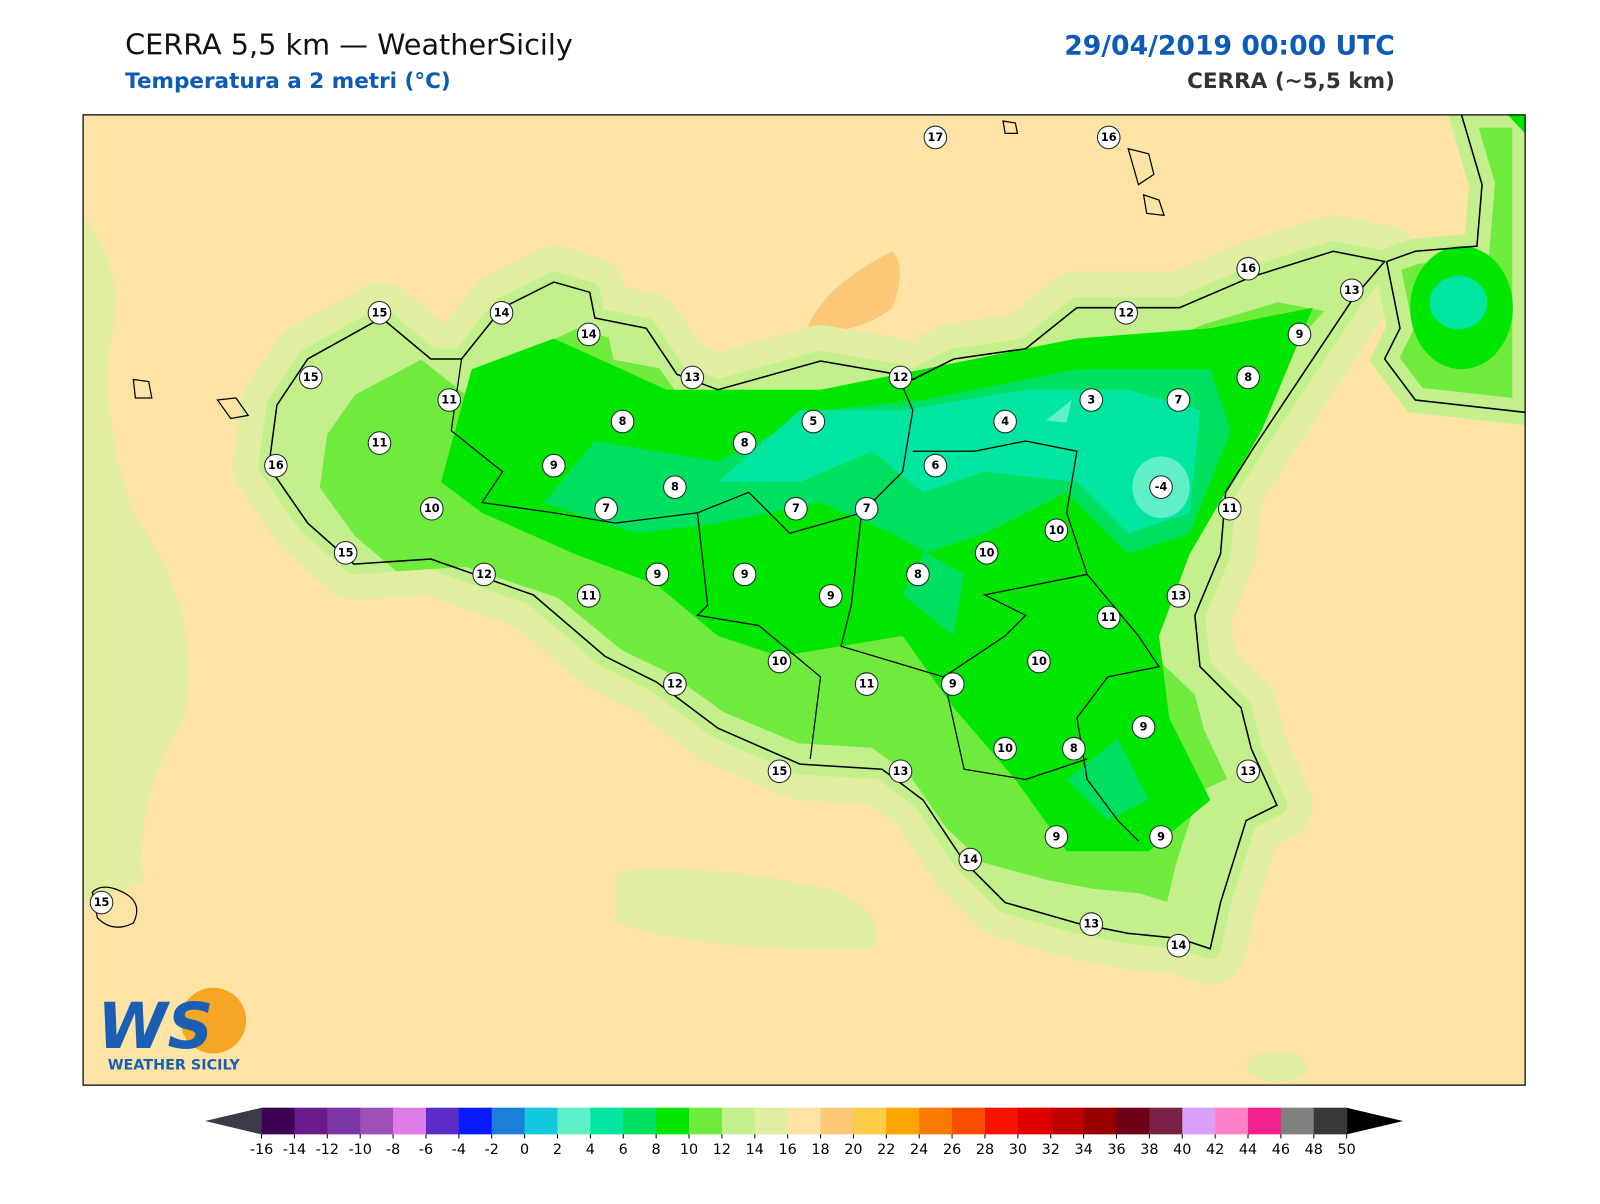 The height and width of the screenshot is (1204, 1600). I want to click on colorbar-tick-label: 6, so click(623, 1150).